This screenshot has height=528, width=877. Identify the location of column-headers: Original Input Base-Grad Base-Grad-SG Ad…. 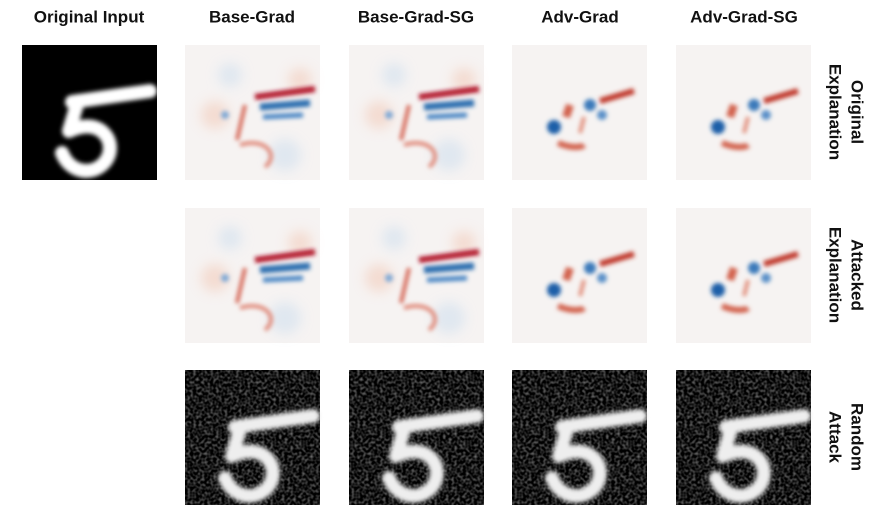
(416, 16).